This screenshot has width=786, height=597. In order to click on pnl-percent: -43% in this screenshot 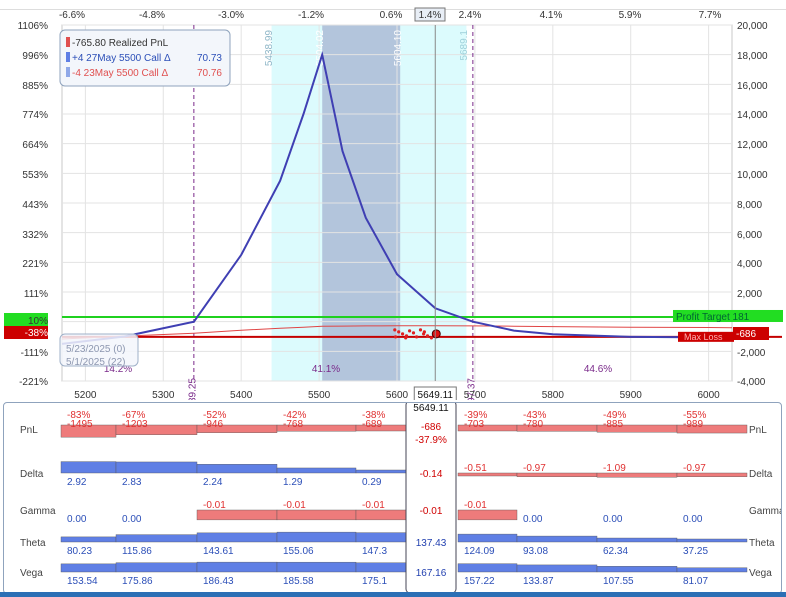, I will do `click(534, 415)`.